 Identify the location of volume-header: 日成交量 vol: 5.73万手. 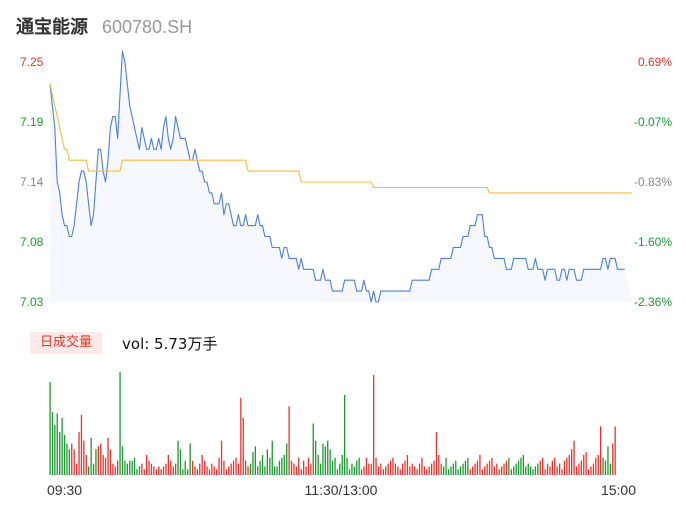
(123, 343).